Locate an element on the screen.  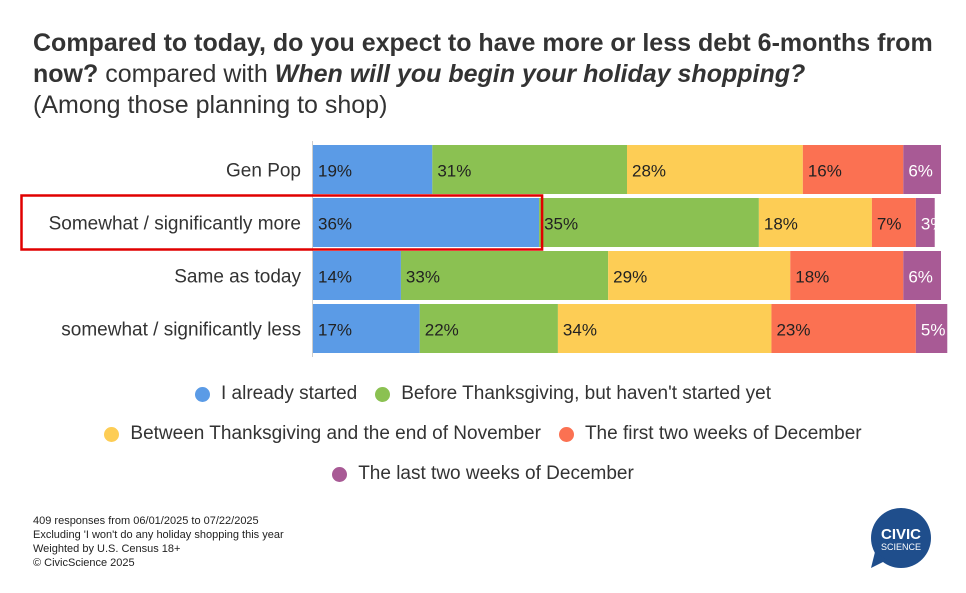
data-label-somewhat-significantly-more-before-thanksgiving-but-haven-t-started-yet: 35% is located at coordinates (561, 224).